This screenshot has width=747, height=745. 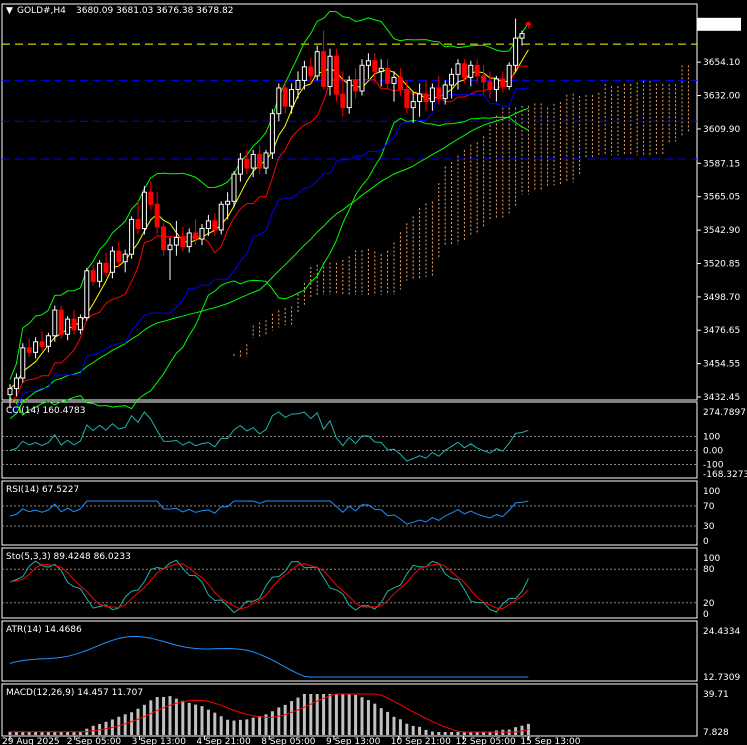 What do you see at coordinates (721, 264) in the screenshot?
I see `price-tick-label: 3520.85` at bounding box center [721, 264].